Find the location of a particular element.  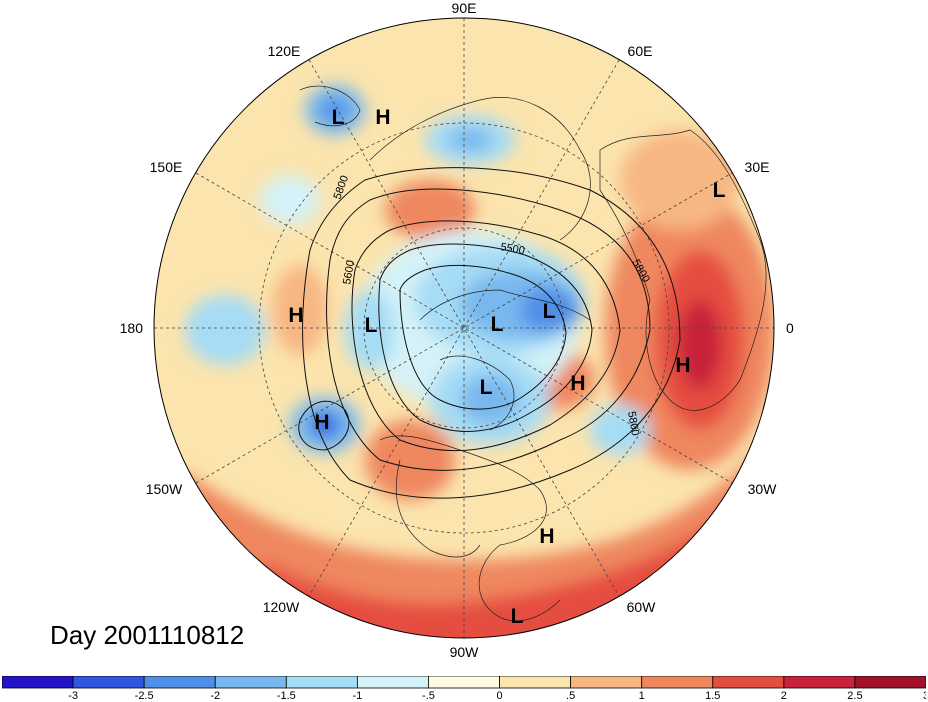

colorbar-tick-label: -1.5 is located at coordinates (286, 696).